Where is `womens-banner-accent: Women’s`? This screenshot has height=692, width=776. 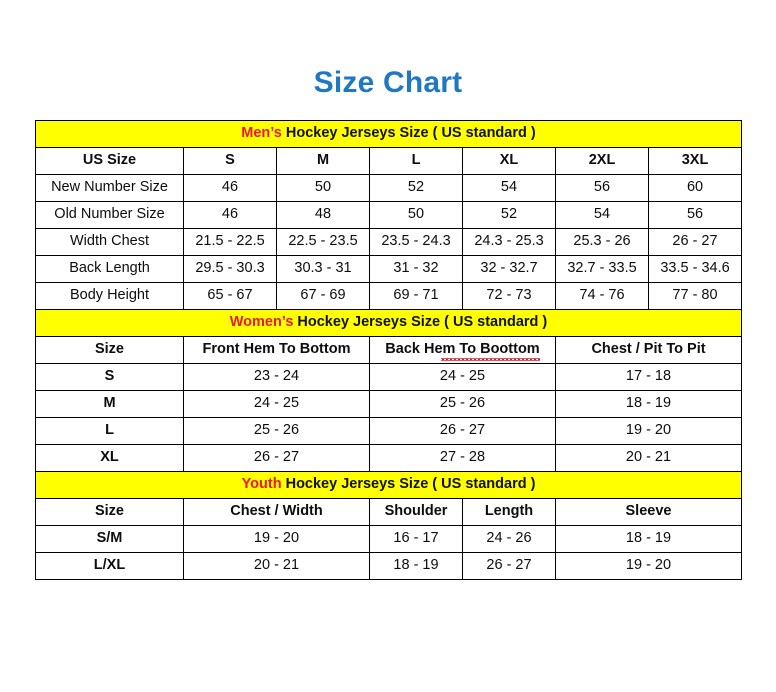
womens-banner-accent: Women’s is located at coordinates (261, 322).